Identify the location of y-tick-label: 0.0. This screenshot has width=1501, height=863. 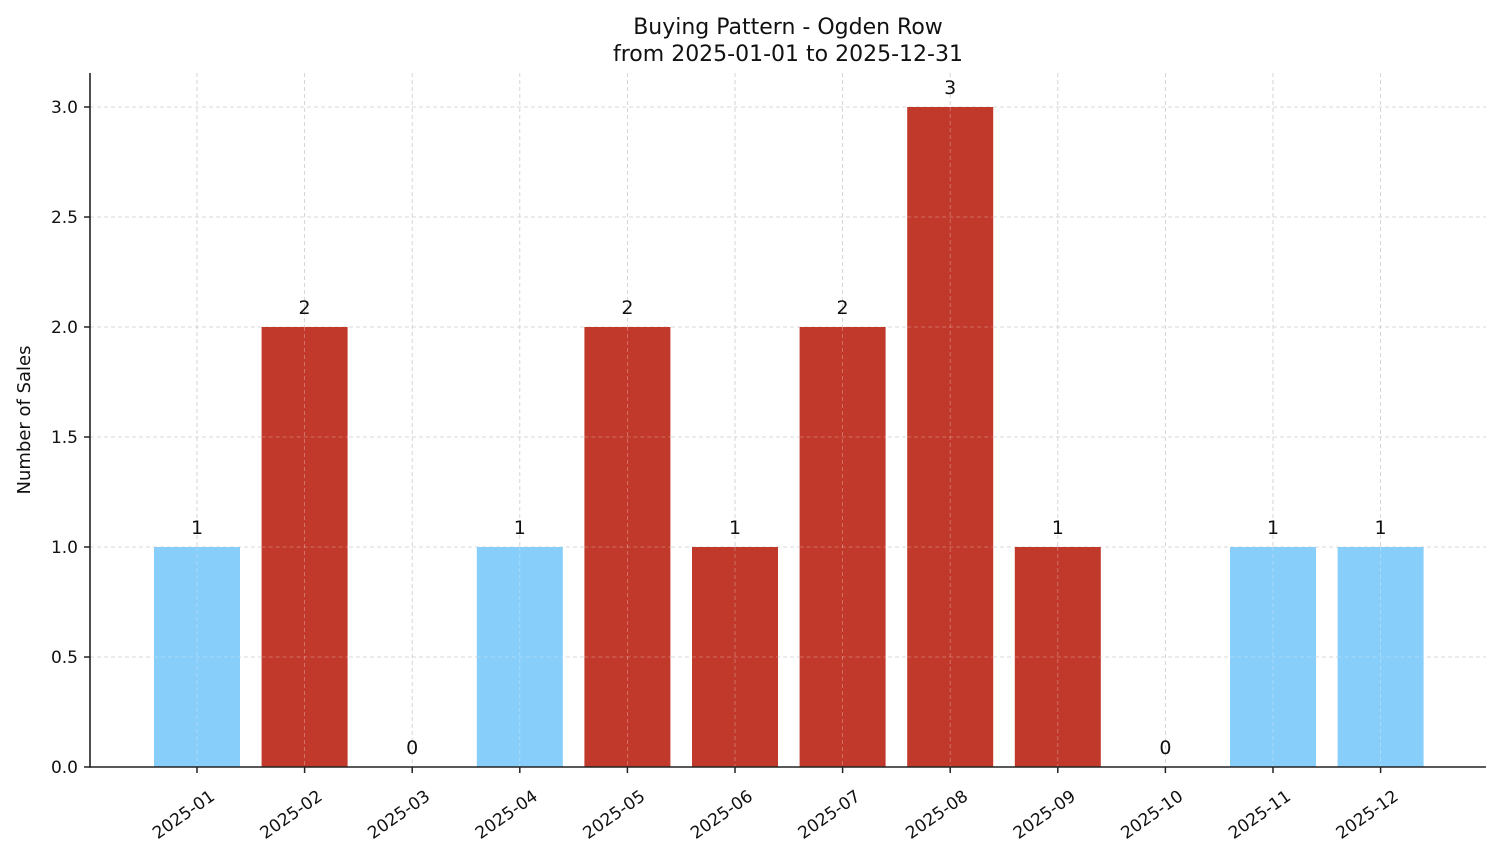
(64, 768).